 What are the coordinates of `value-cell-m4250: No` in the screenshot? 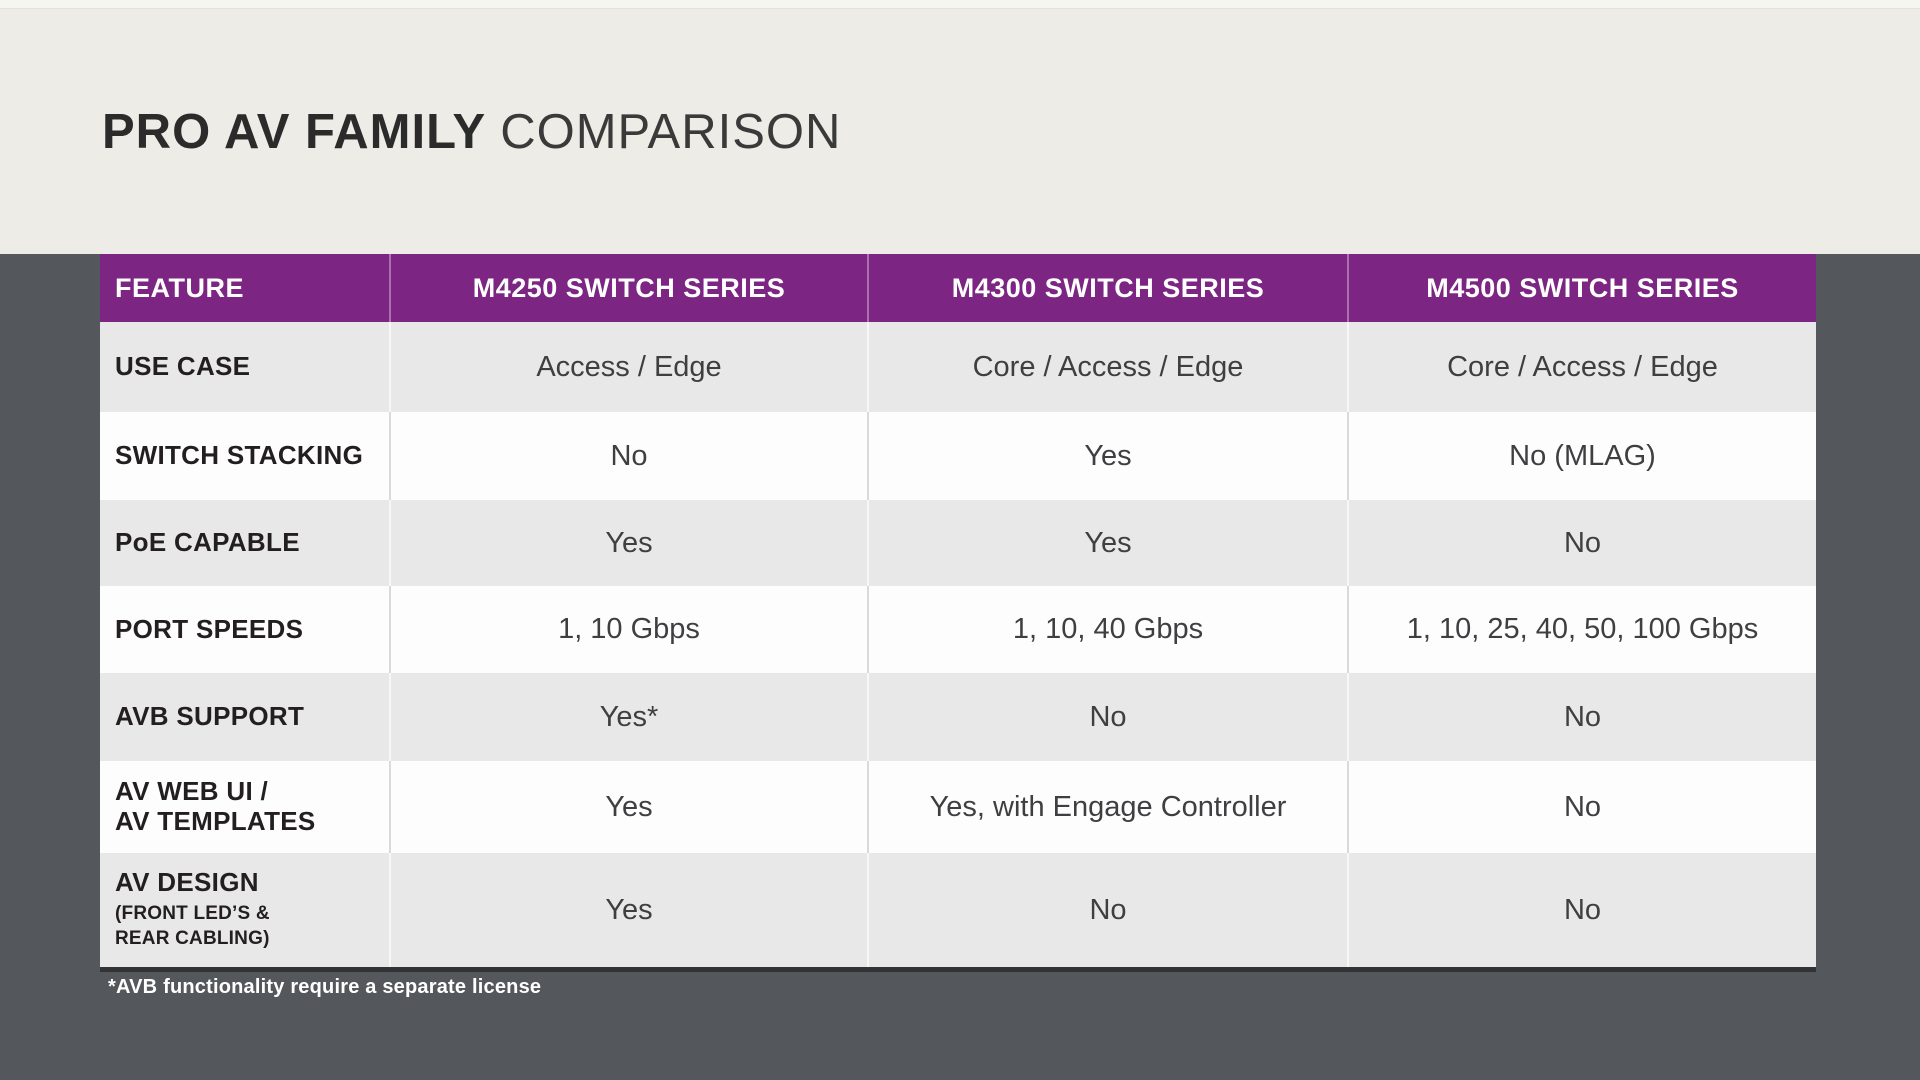 It's located at (628, 456).